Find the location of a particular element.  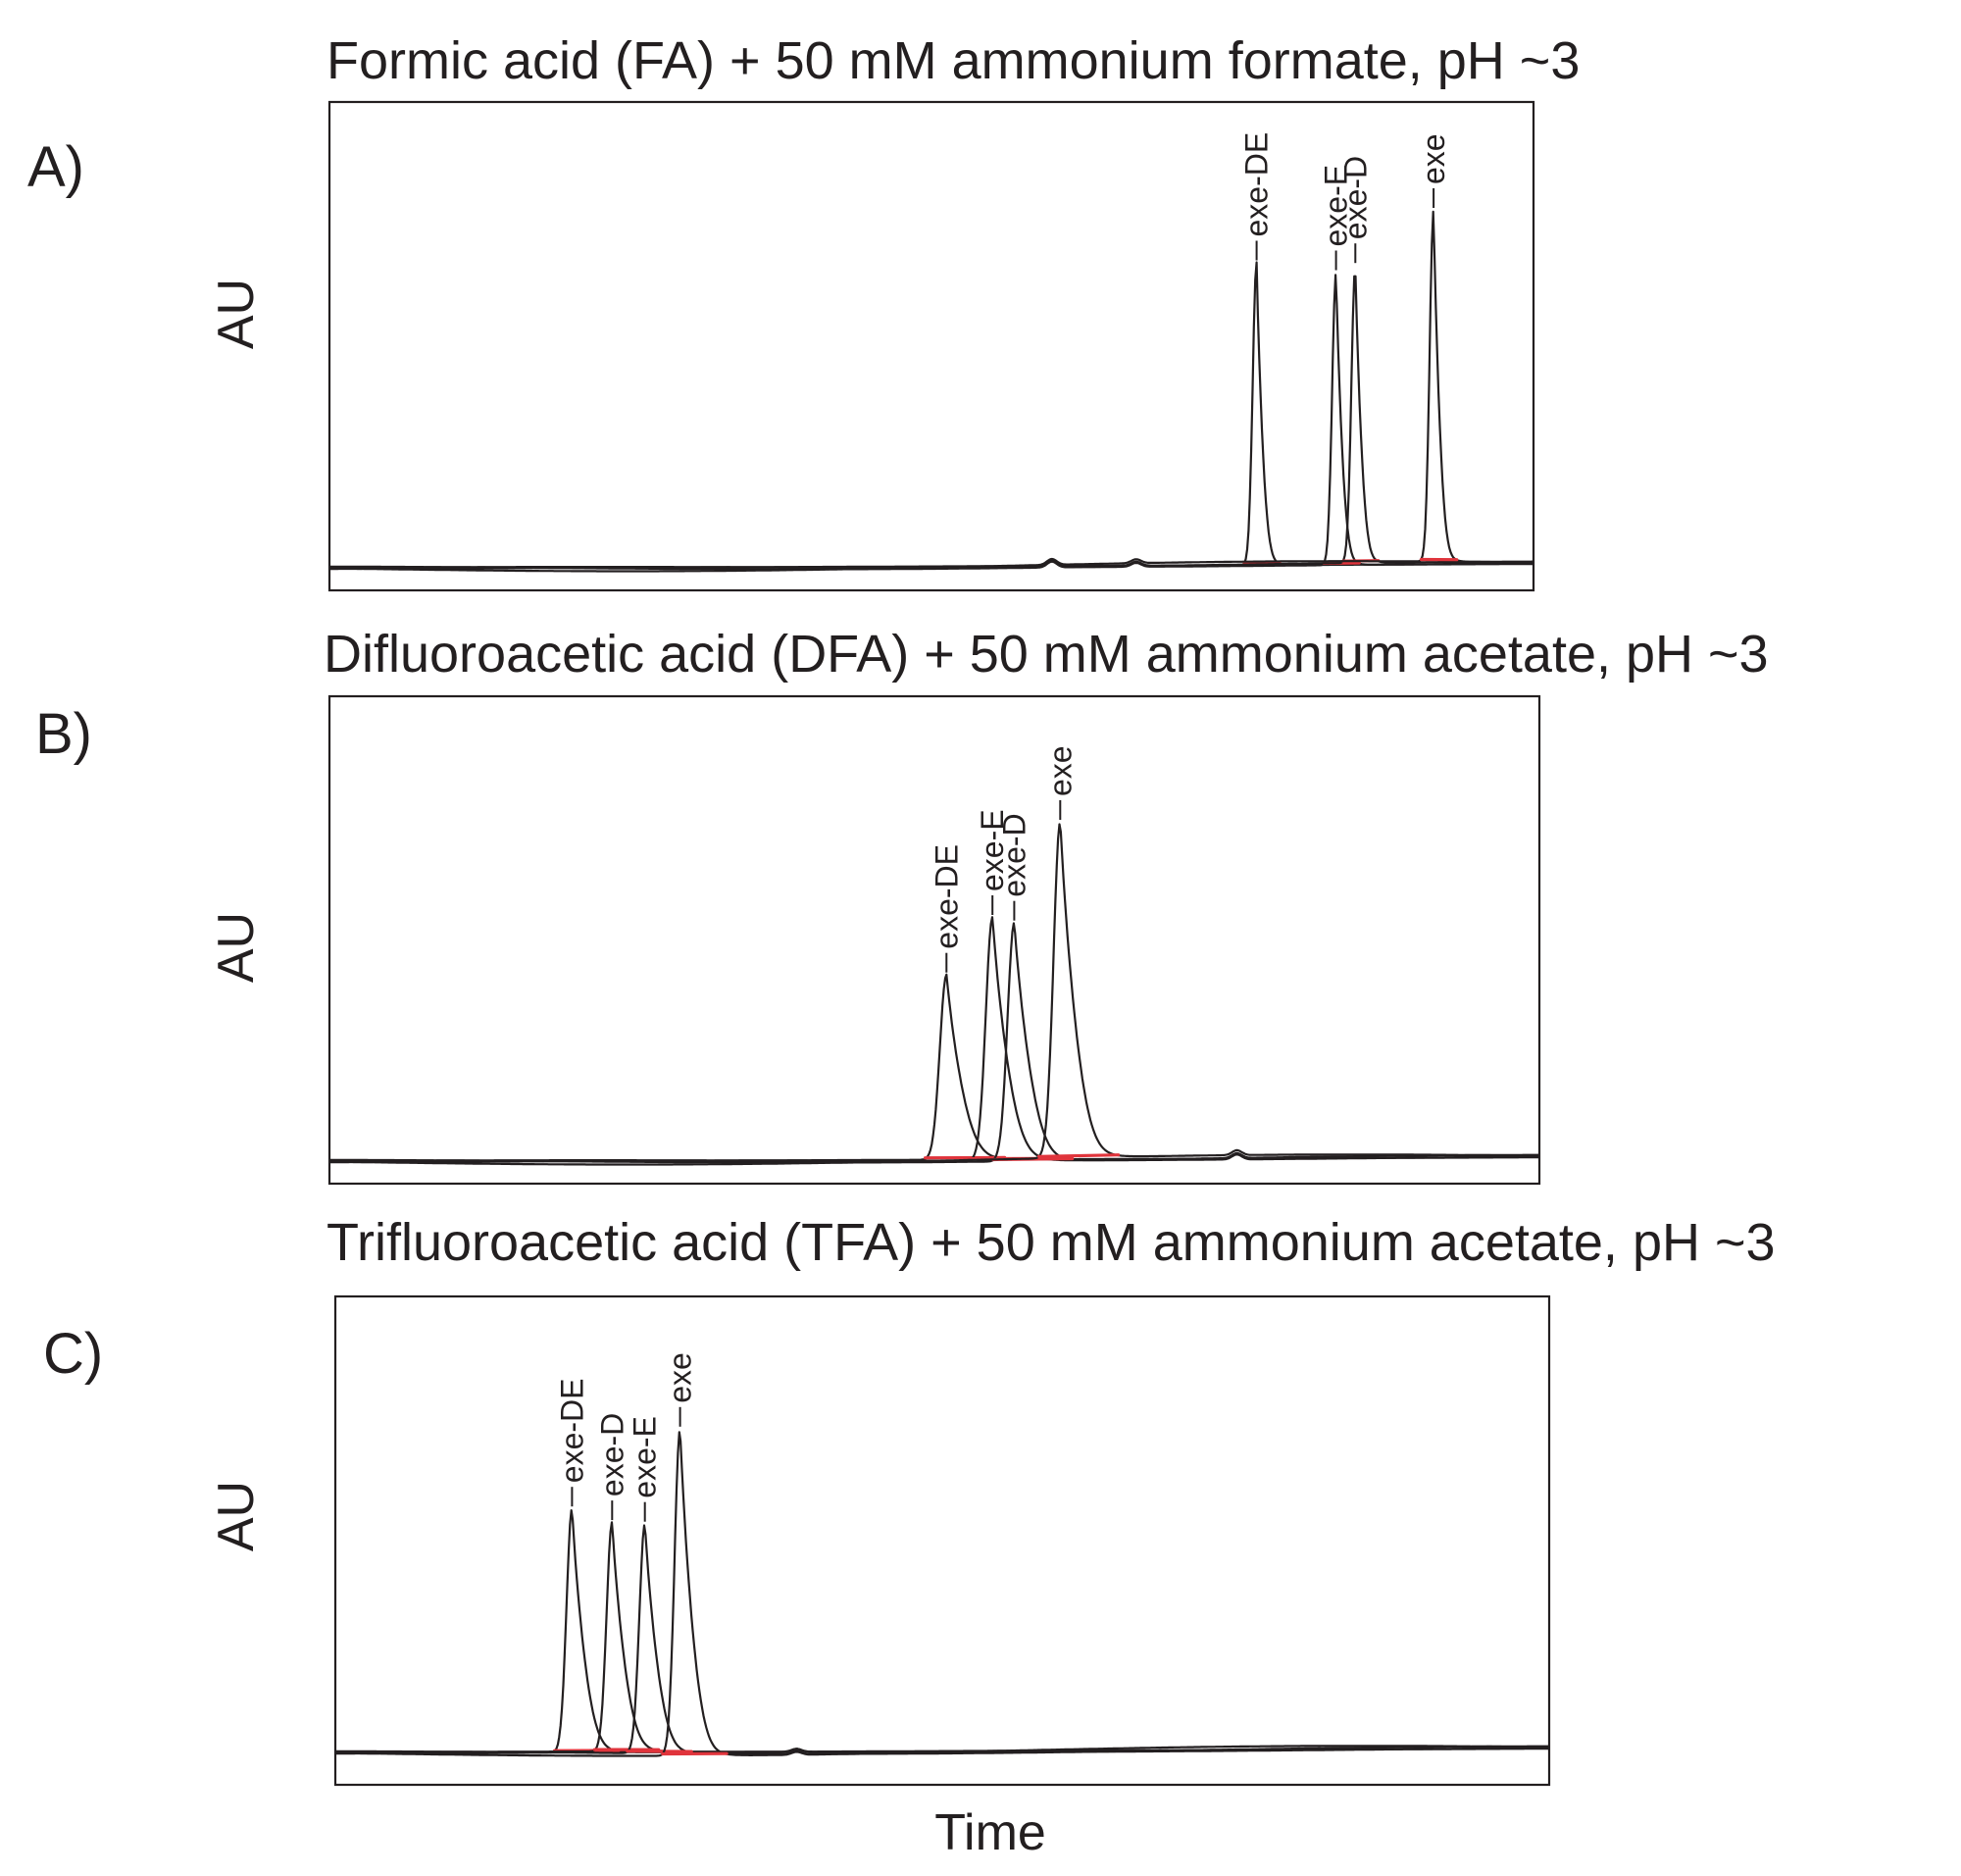

panel-b-ylabel: AU is located at coordinates (236, 947).